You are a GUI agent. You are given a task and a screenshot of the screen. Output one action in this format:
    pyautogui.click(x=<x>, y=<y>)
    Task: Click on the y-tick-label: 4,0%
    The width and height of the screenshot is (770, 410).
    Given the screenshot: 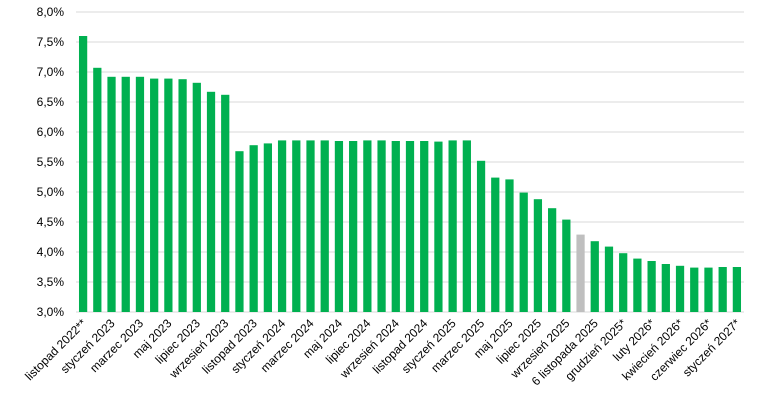 What is the action you would take?
    pyautogui.click(x=51, y=252)
    